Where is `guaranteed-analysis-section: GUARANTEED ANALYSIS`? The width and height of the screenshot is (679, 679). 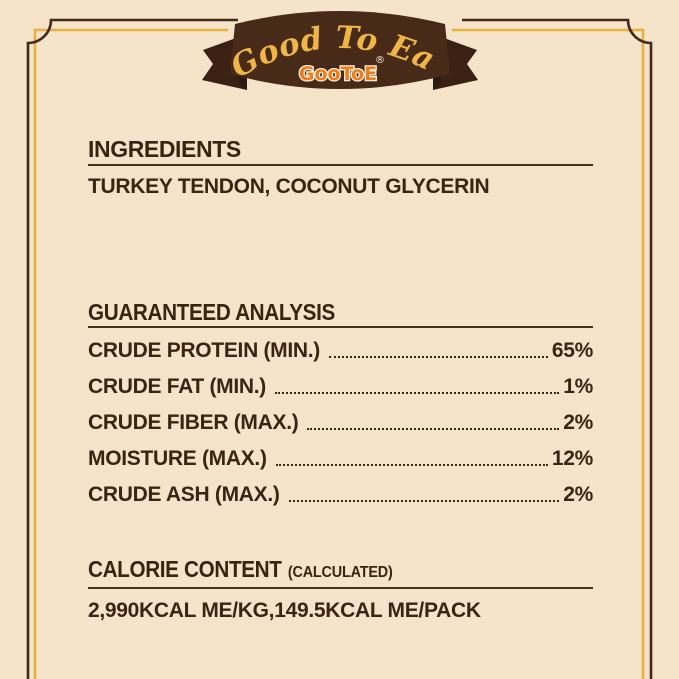
guaranteed-analysis-section: GUARANTEED ANALYSIS is located at coordinates (340, 313).